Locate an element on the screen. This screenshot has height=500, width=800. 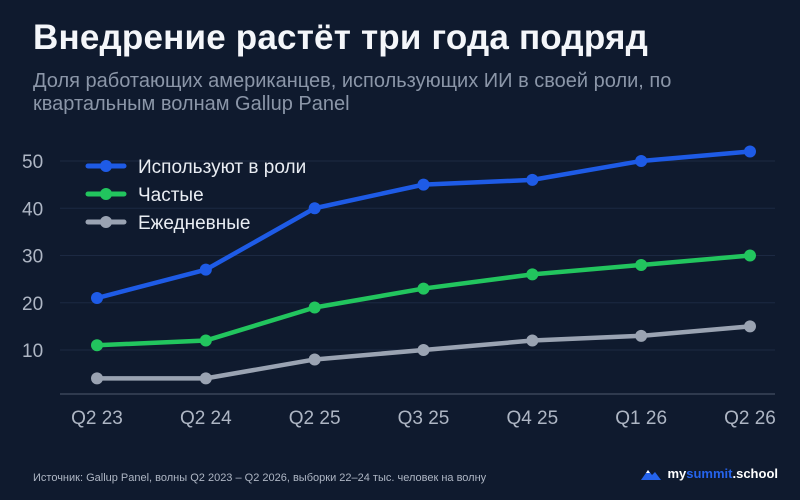
x-tick-label: Q2 26 is located at coordinates (750, 418).